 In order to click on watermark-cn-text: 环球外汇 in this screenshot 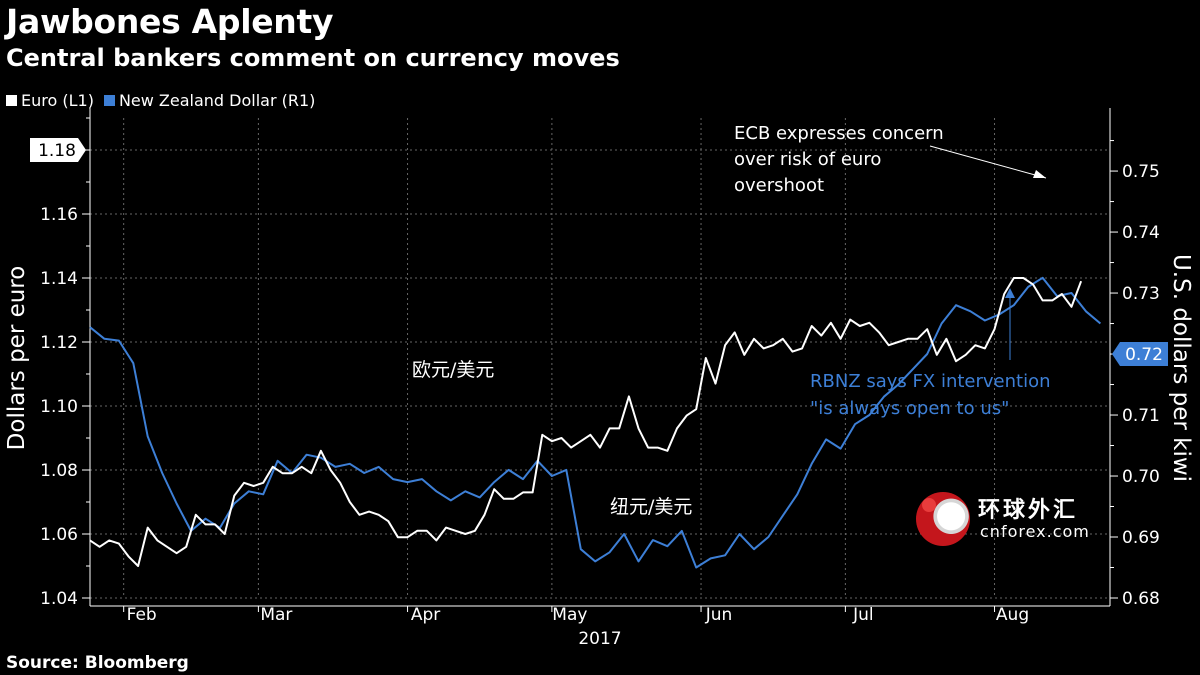, I will do `click(1028, 510)`.